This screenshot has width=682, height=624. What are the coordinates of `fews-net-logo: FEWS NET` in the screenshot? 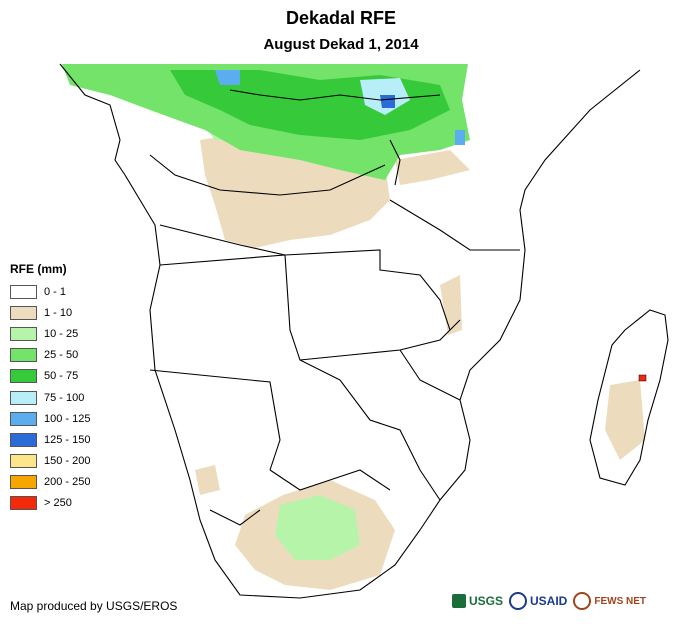 It's located at (609, 601).